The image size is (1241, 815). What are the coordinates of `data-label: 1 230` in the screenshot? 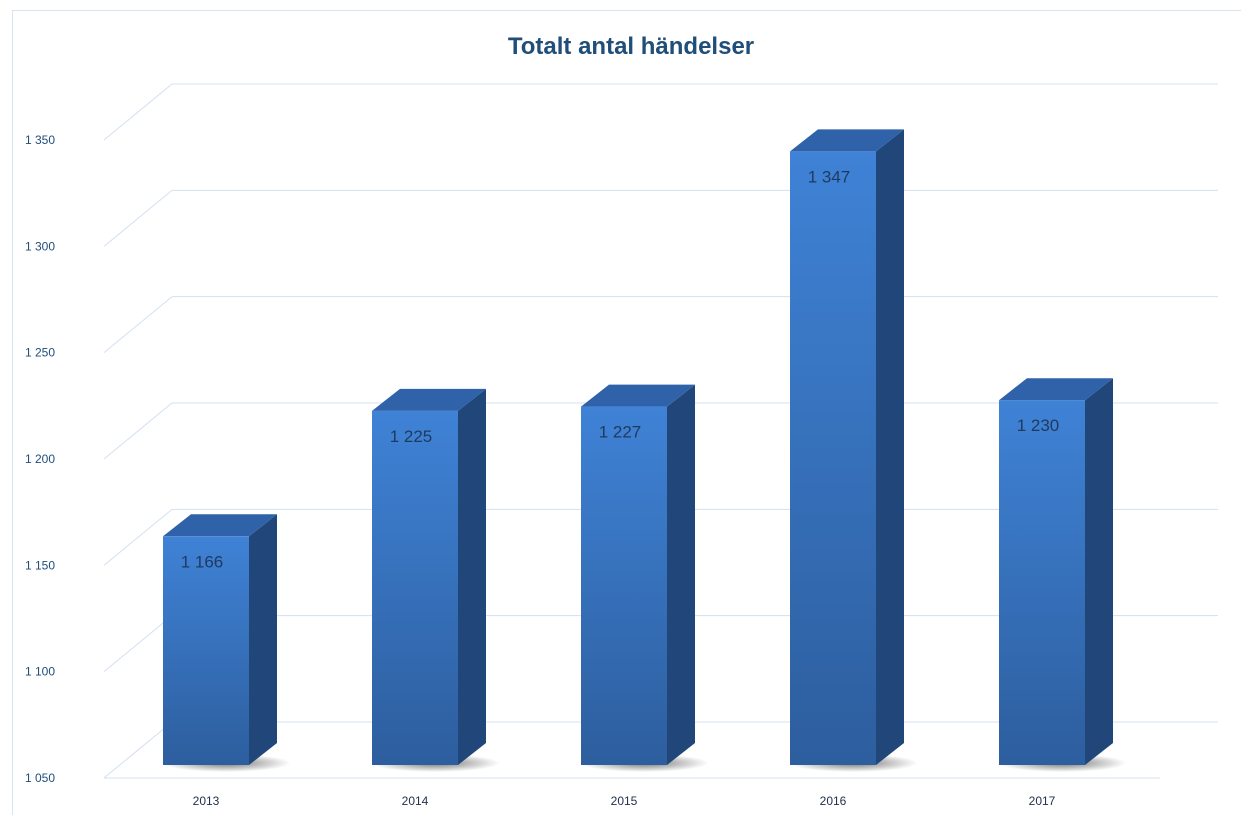 It's located at (1038, 425).